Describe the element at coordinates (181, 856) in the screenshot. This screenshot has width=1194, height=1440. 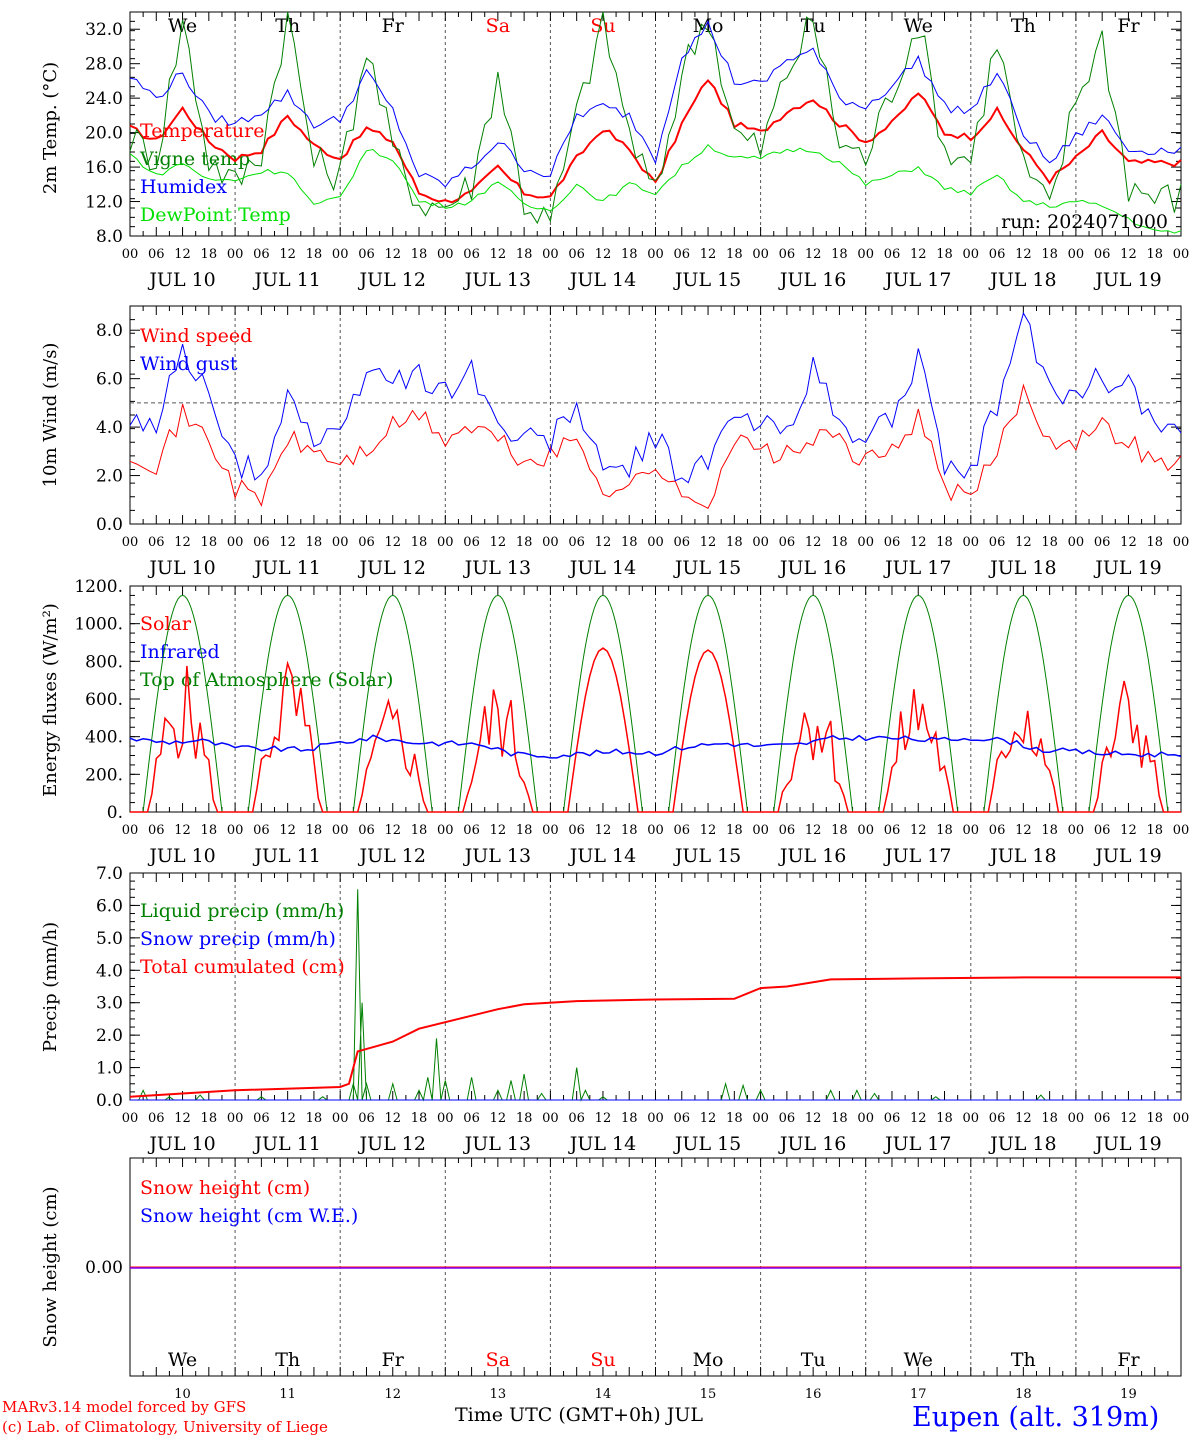
I see `date-label: JUL 10` at that location.